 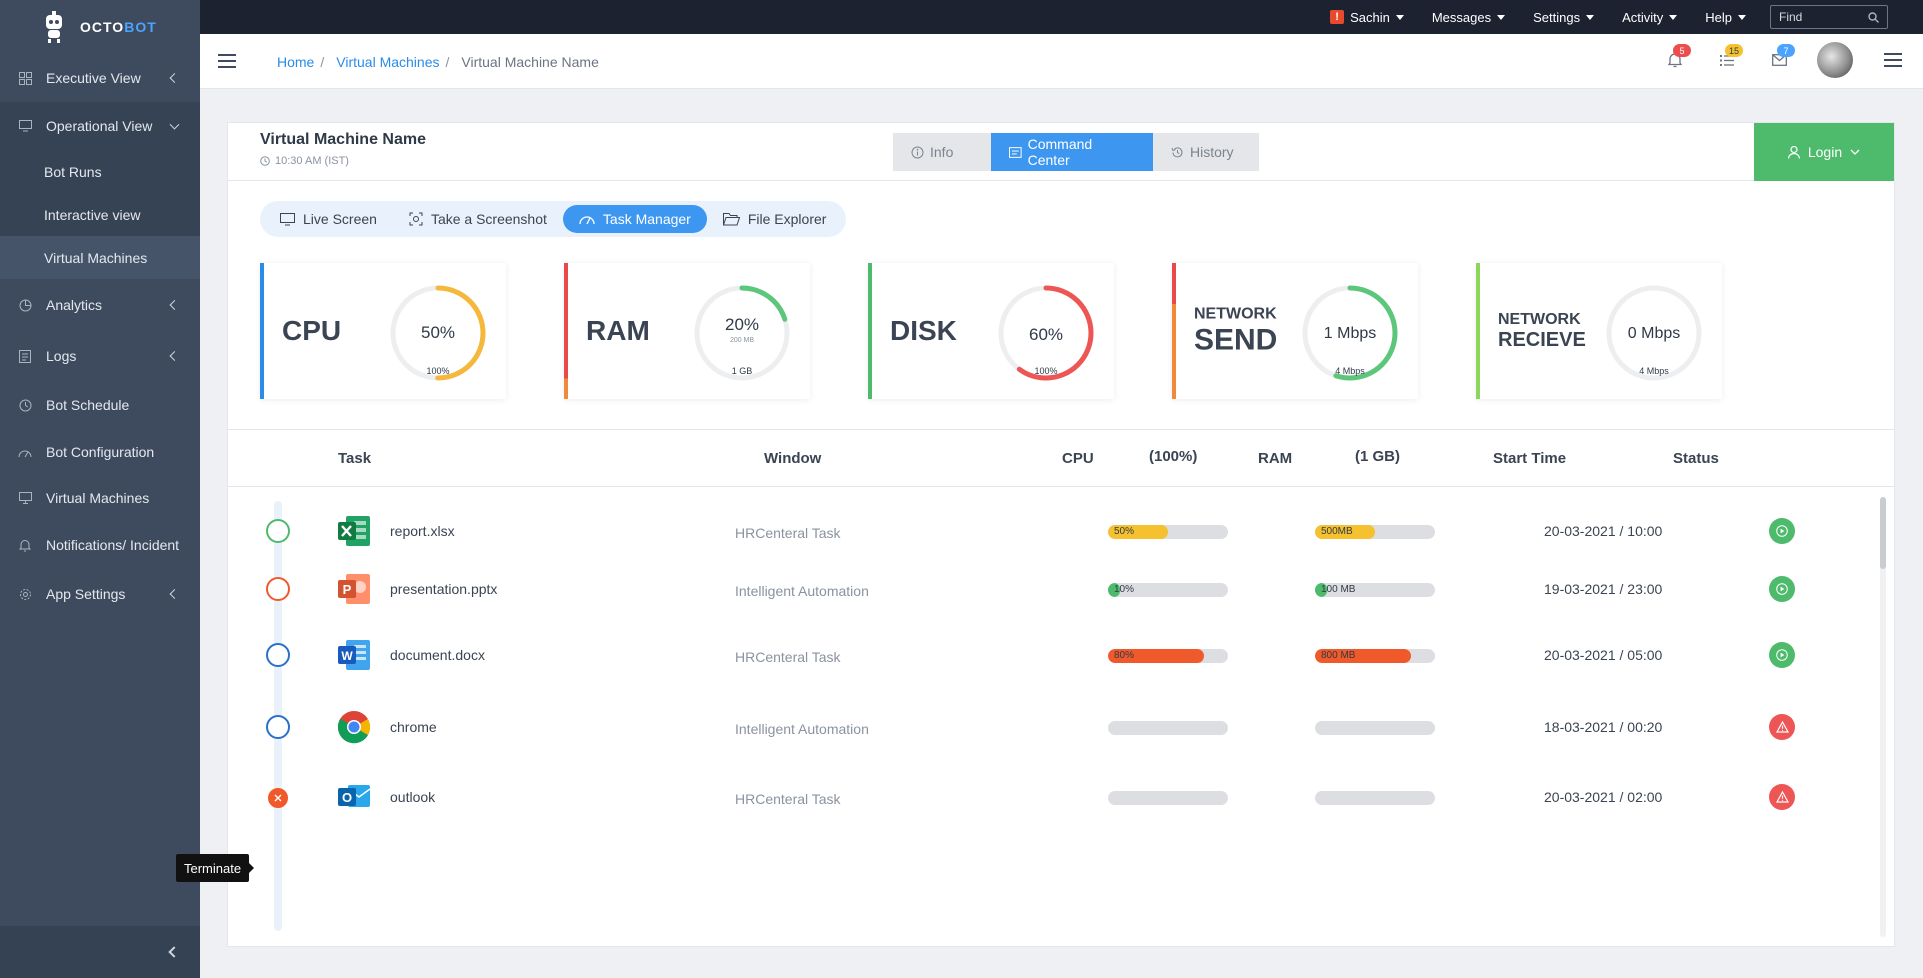 What do you see at coordinates (1603, 531) in the screenshot?
I see `start-time: 20-03-2021 / 10:00` at bounding box center [1603, 531].